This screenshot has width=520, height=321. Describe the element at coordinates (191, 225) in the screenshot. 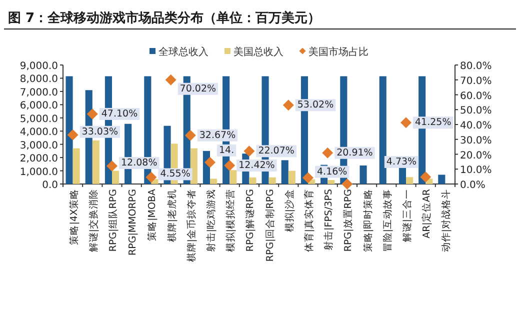

I see `x-tick-label: 棋牌|金币掠夺者` at that location.